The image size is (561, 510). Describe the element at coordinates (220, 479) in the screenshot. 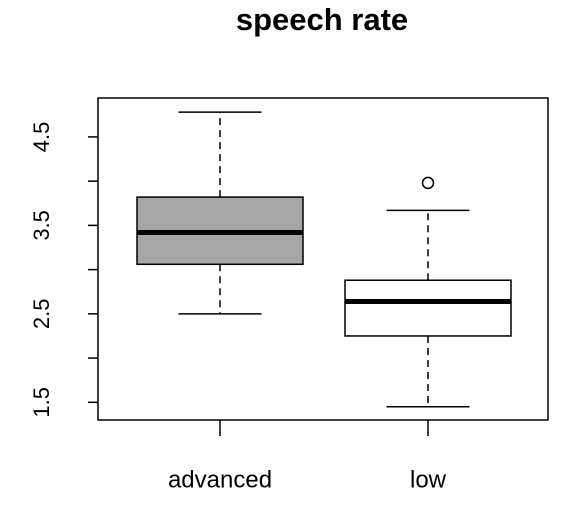

I see `x-tick-label: advanced` at that location.